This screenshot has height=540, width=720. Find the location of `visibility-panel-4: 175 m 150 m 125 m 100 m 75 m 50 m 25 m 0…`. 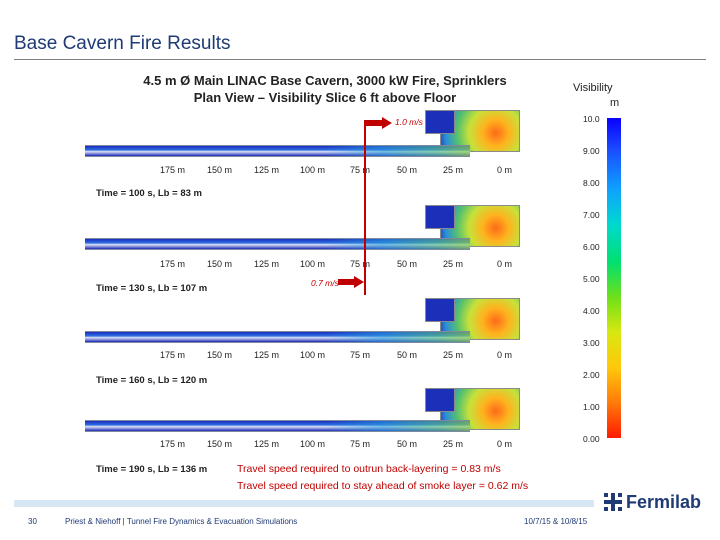

visibility-panel-4: 175 m 150 m 125 m 100 m 75 m 50 m 25 m 0… is located at coordinates (317, 433).